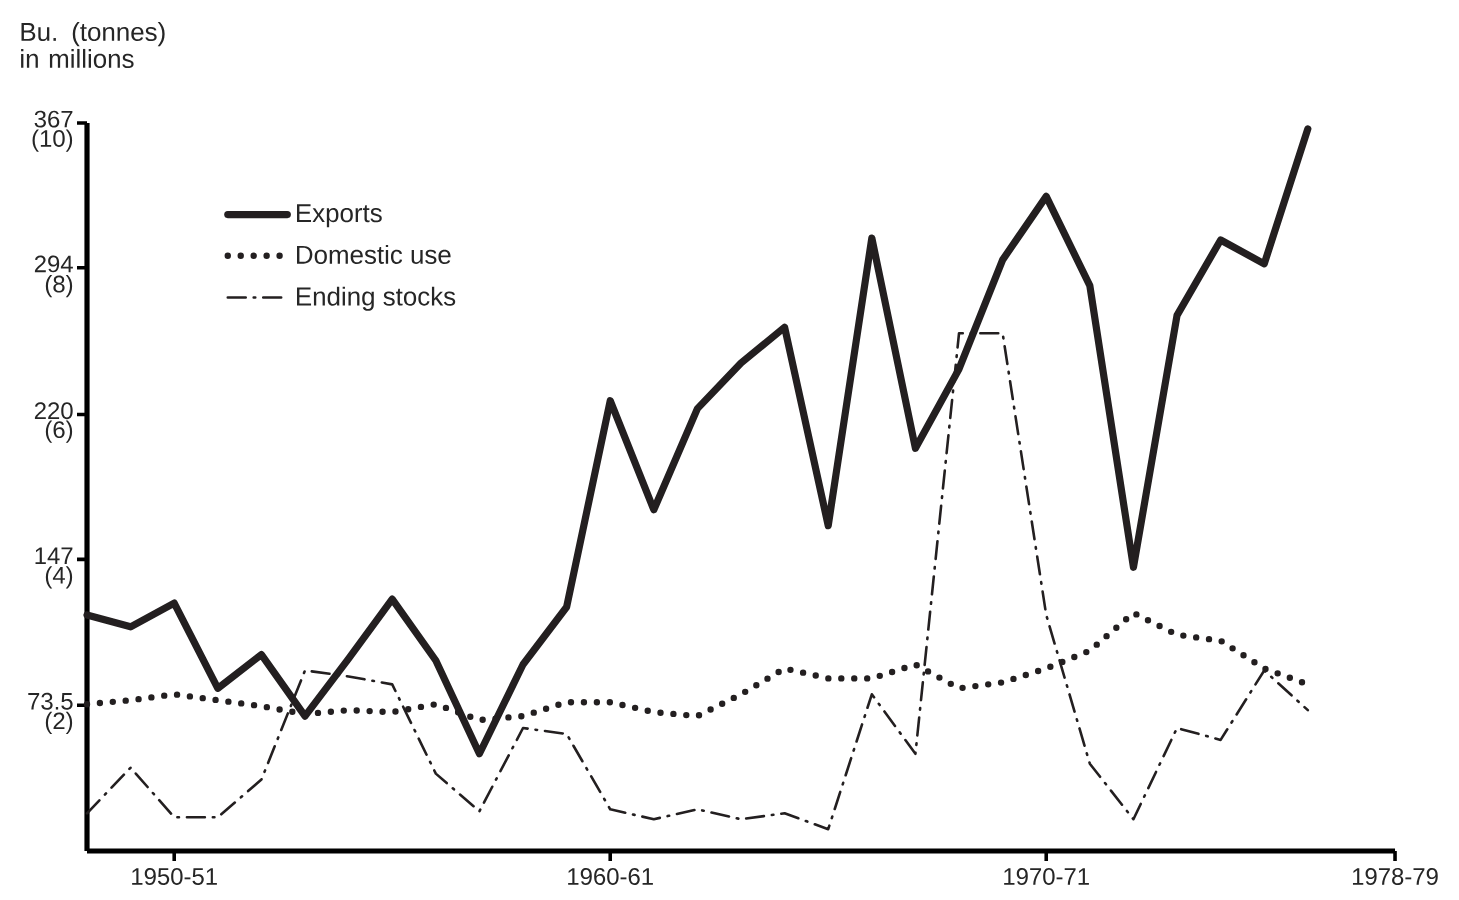  What do you see at coordinates (52, 140) in the screenshot?
I see `y2-tick-label: (10)` at bounding box center [52, 140].